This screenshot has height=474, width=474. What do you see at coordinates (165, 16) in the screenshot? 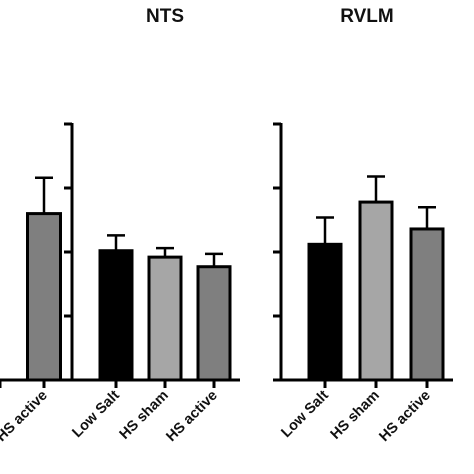
I see `panel-title-nts: NTS` at bounding box center [165, 16].